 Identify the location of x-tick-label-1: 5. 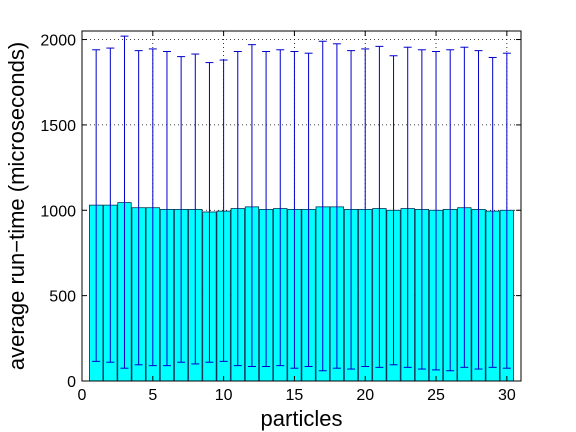
(152, 395).